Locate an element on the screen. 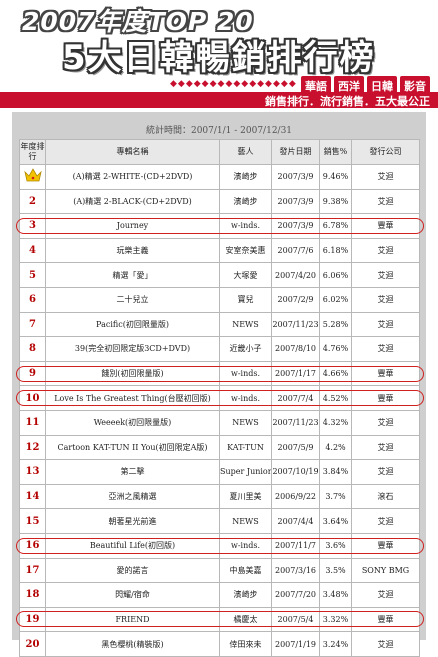 The width and height of the screenshot is (438, 657). sales-share: 3.48% is located at coordinates (335, 595).